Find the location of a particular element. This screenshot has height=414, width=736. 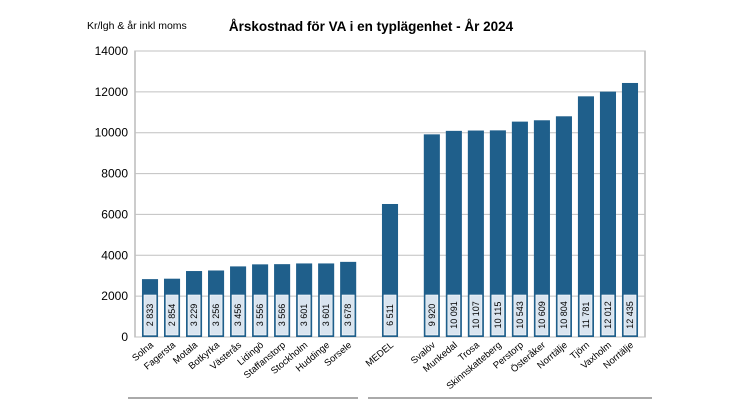

data-label: 3 566 is located at coordinates (282, 315).